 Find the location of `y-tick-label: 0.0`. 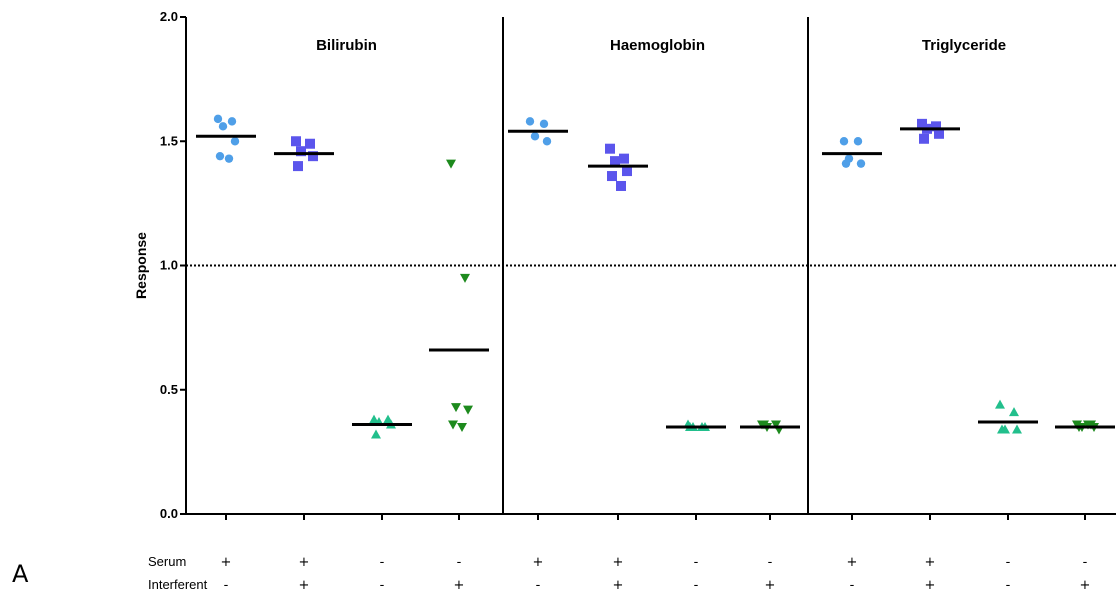

y-tick-label: 0.0 is located at coordinates (169, 513).